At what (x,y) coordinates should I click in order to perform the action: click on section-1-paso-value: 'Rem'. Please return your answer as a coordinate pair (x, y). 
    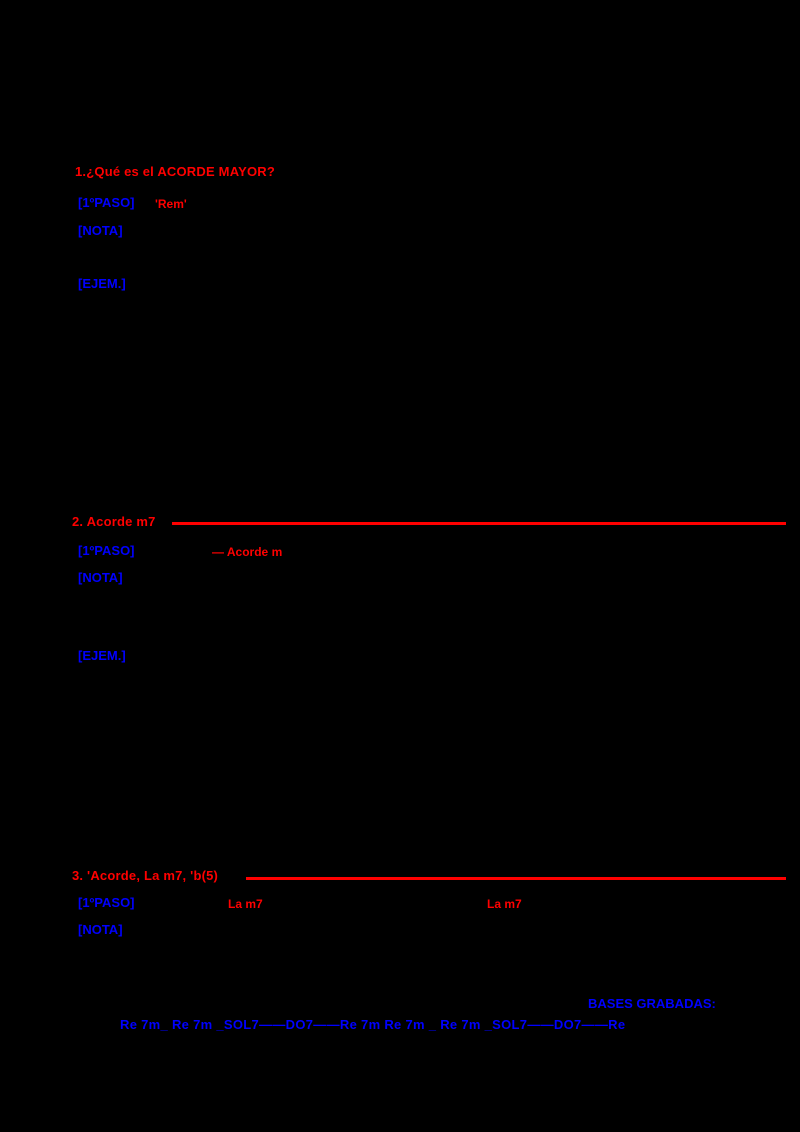
    Looking at the image, I should click on (171, 204).